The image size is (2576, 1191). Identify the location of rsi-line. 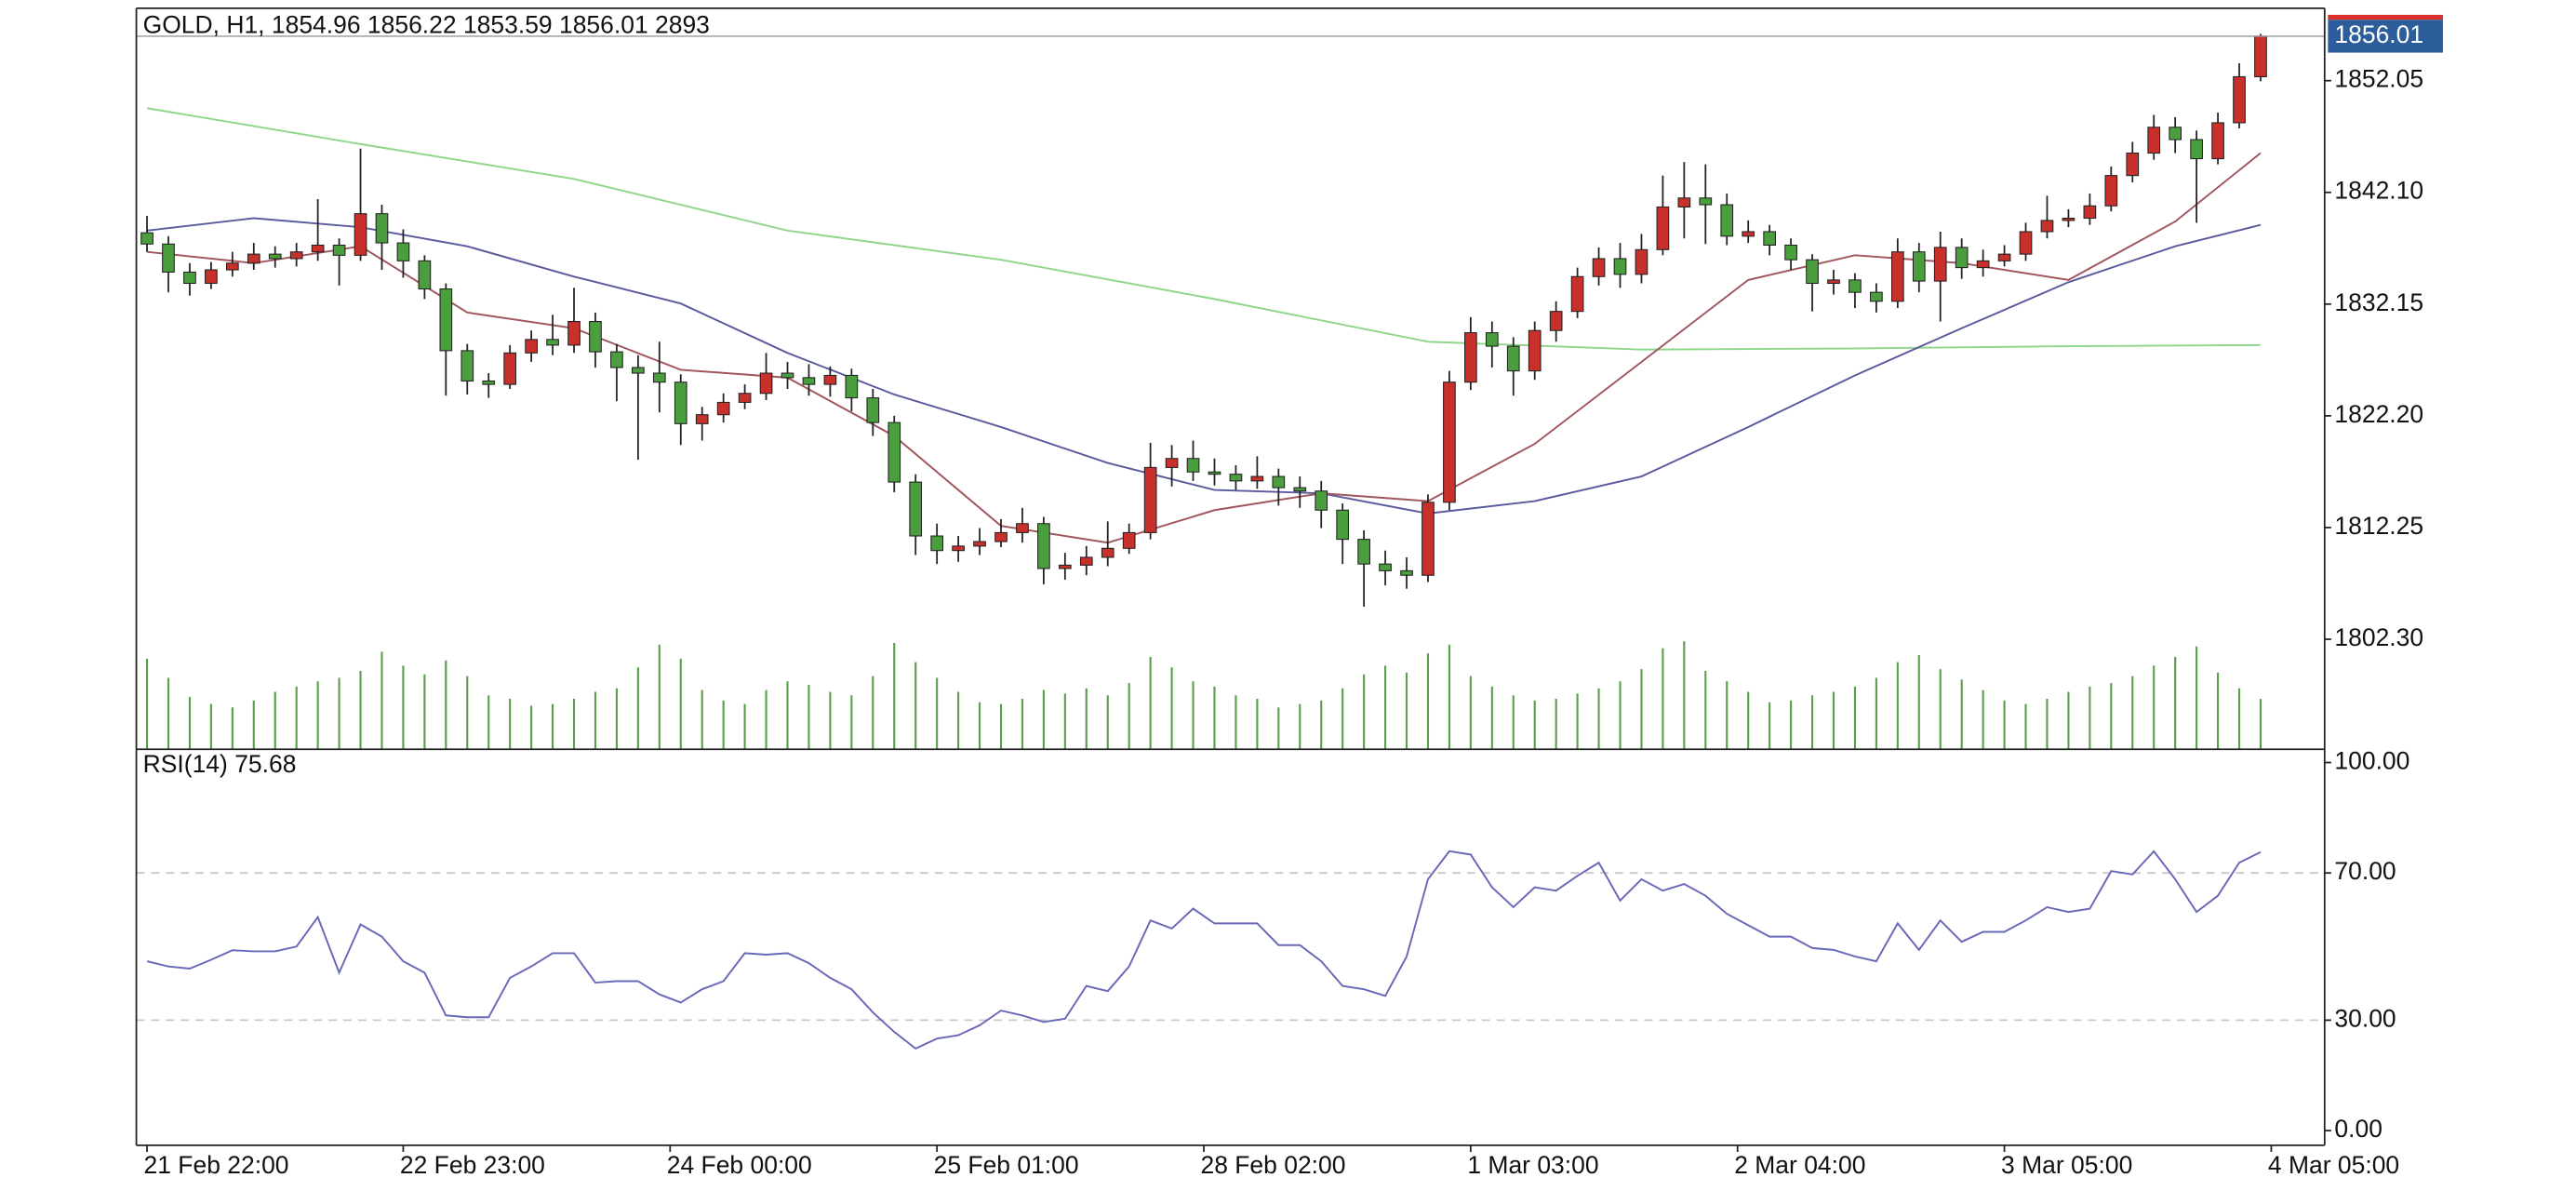
(1204, 950).